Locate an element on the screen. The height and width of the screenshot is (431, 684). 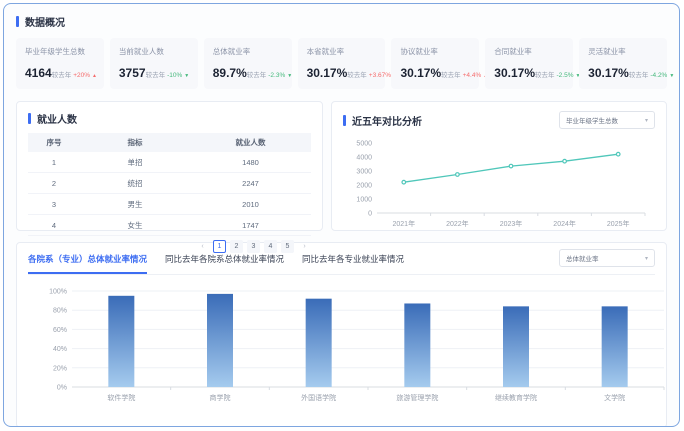
prev-page-button: ‹ is located at coordinates (202, 246).